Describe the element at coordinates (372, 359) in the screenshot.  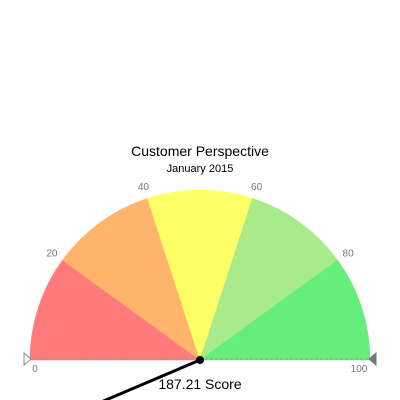
I see `axis-max-marker-icon` at that location.